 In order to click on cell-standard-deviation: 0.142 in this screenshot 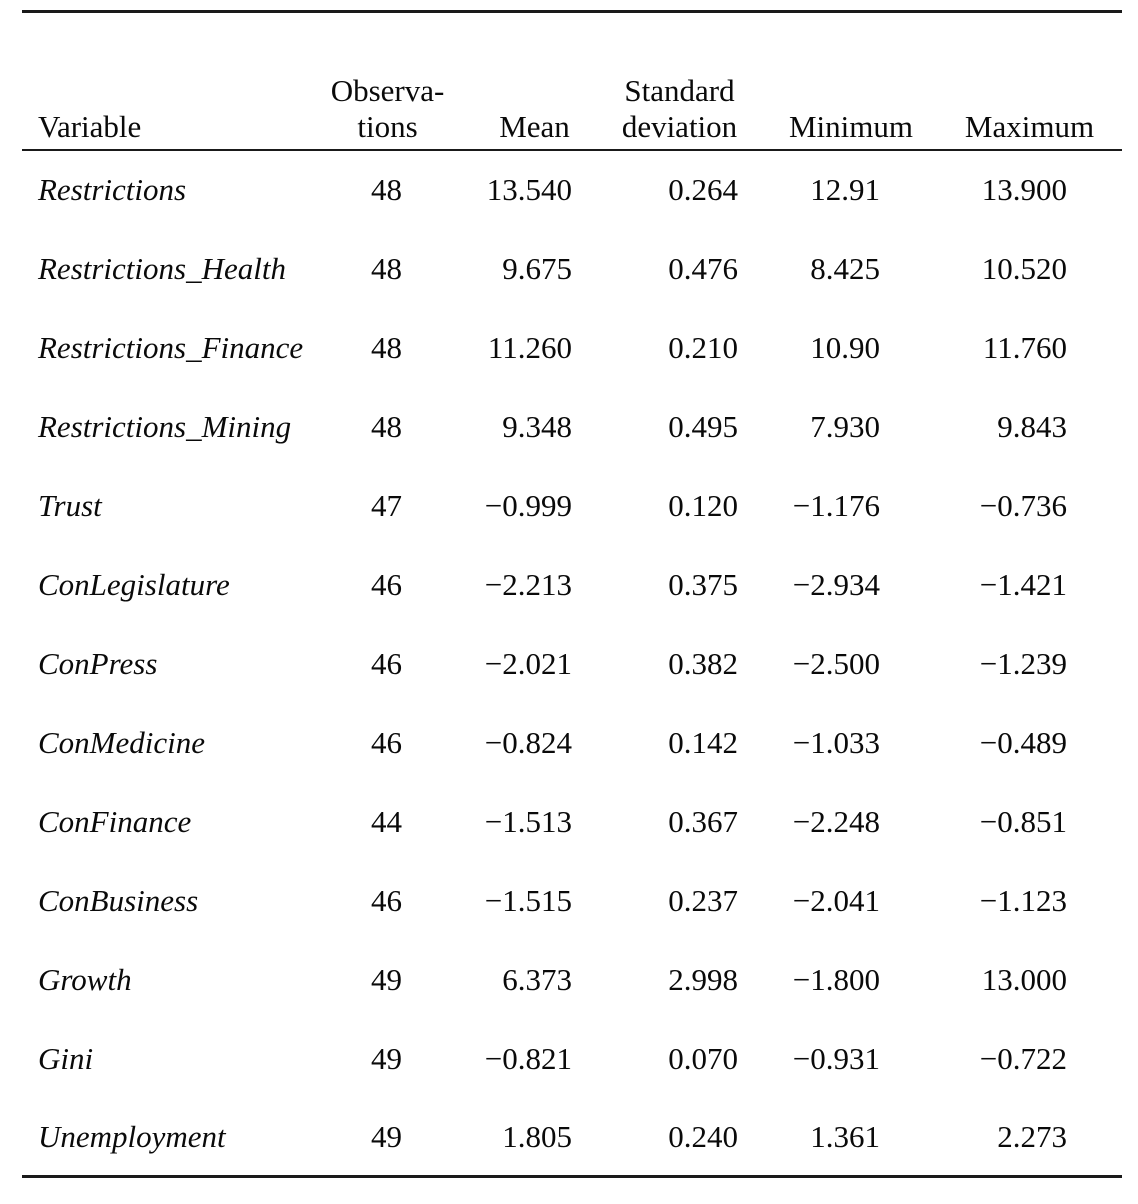, I will do `click(703, 742)`.